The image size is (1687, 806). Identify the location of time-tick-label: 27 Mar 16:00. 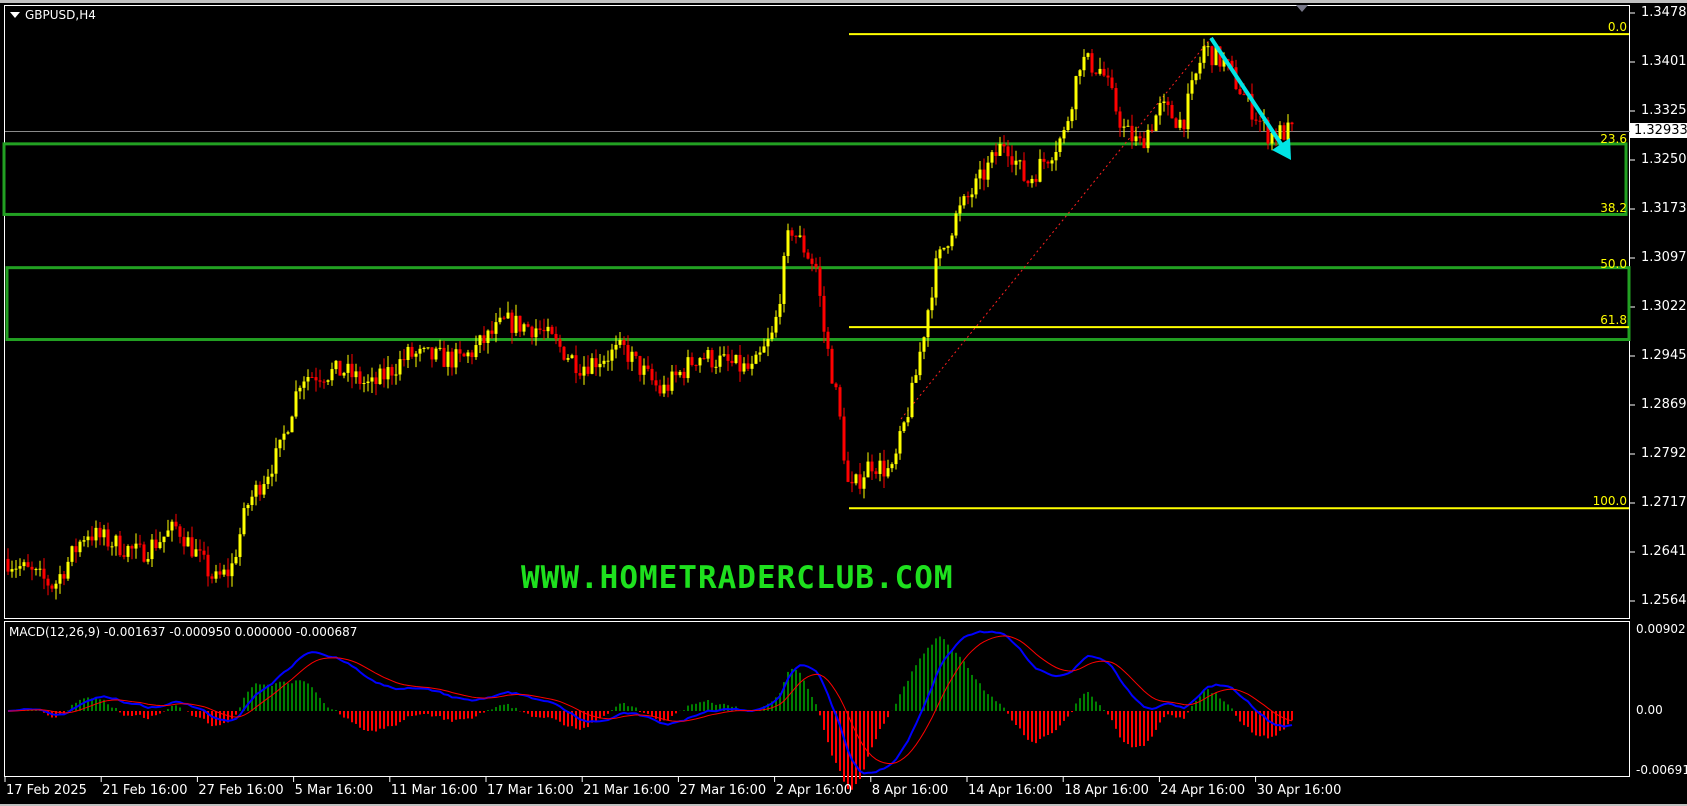
(723, 790).